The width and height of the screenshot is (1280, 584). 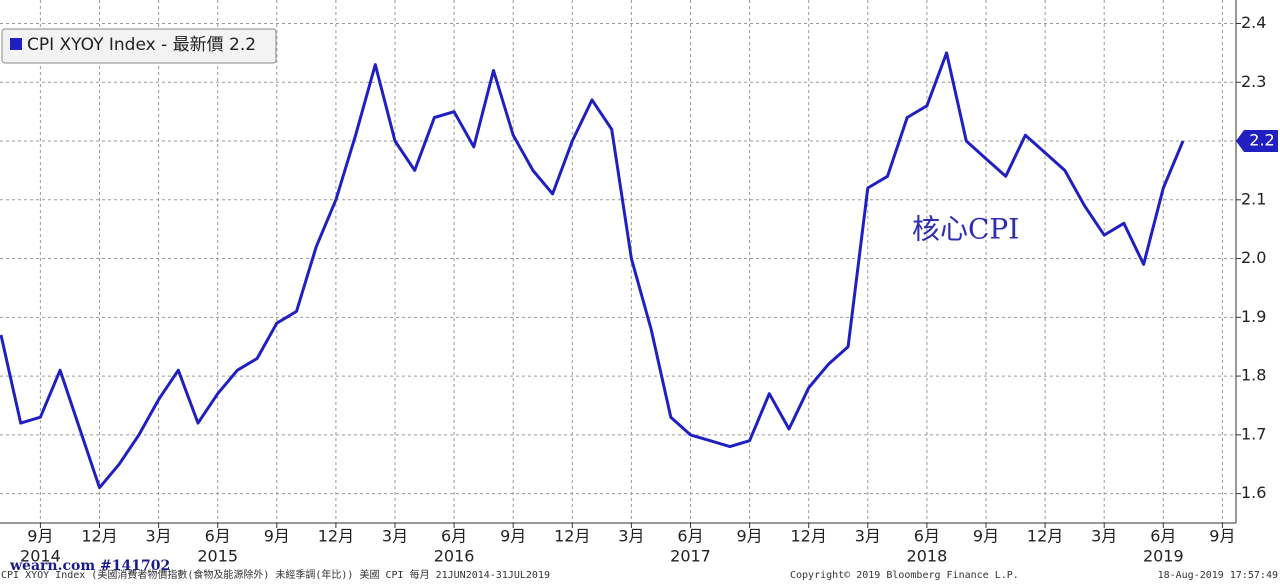 I want to click on year-label: 2019, so click(x=1163, y=556).